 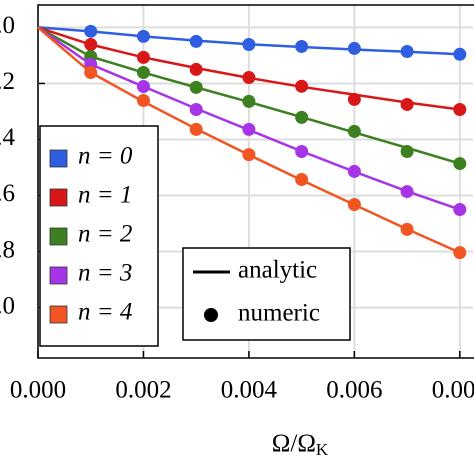 I want to click on x-axis-label: Ω/ΩK, so click(x=300, y=444).